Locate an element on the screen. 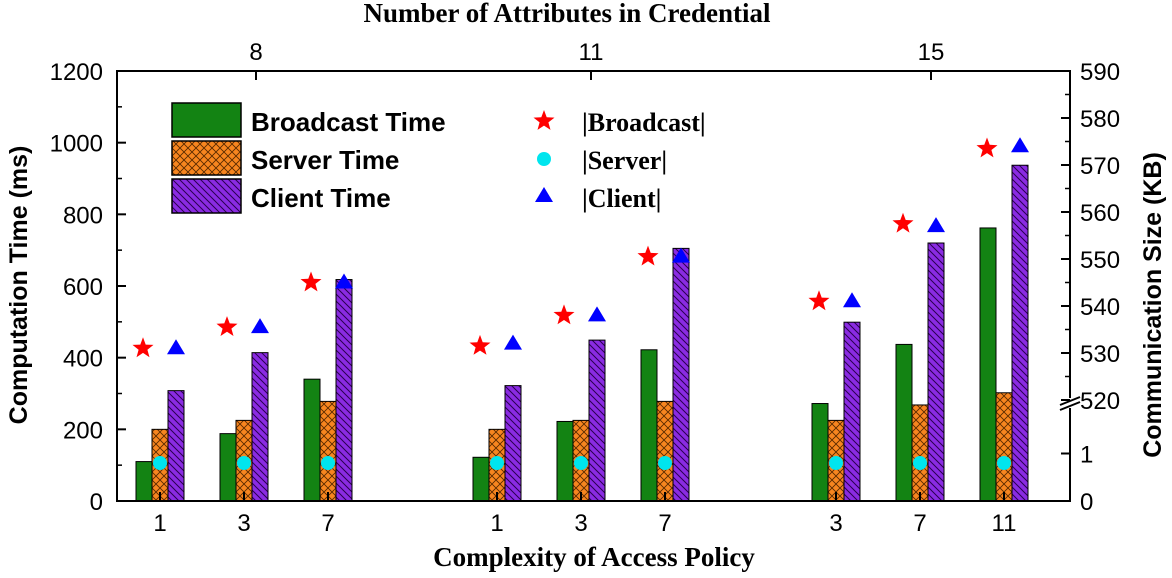 The image size is (1172, 578). right-tick-label: 1 is located at coordinates (1086, 455).